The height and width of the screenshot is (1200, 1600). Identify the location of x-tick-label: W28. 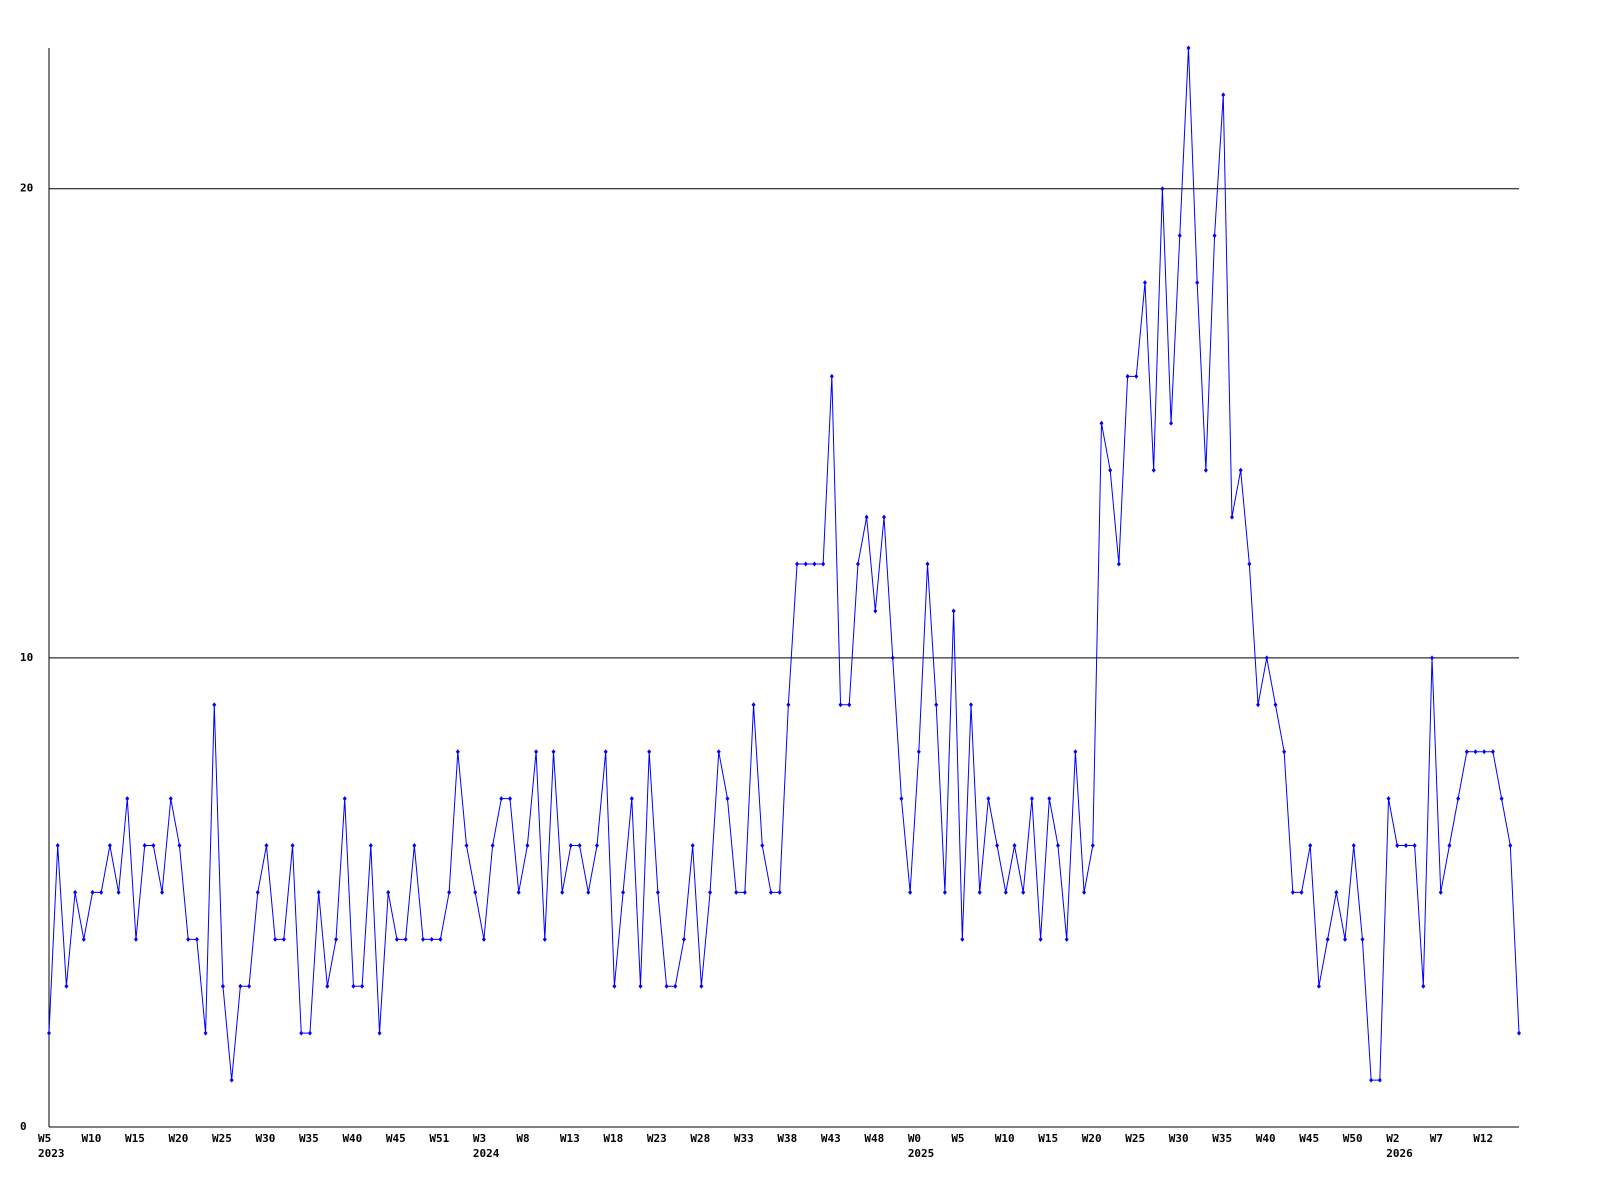
(700, 1138).